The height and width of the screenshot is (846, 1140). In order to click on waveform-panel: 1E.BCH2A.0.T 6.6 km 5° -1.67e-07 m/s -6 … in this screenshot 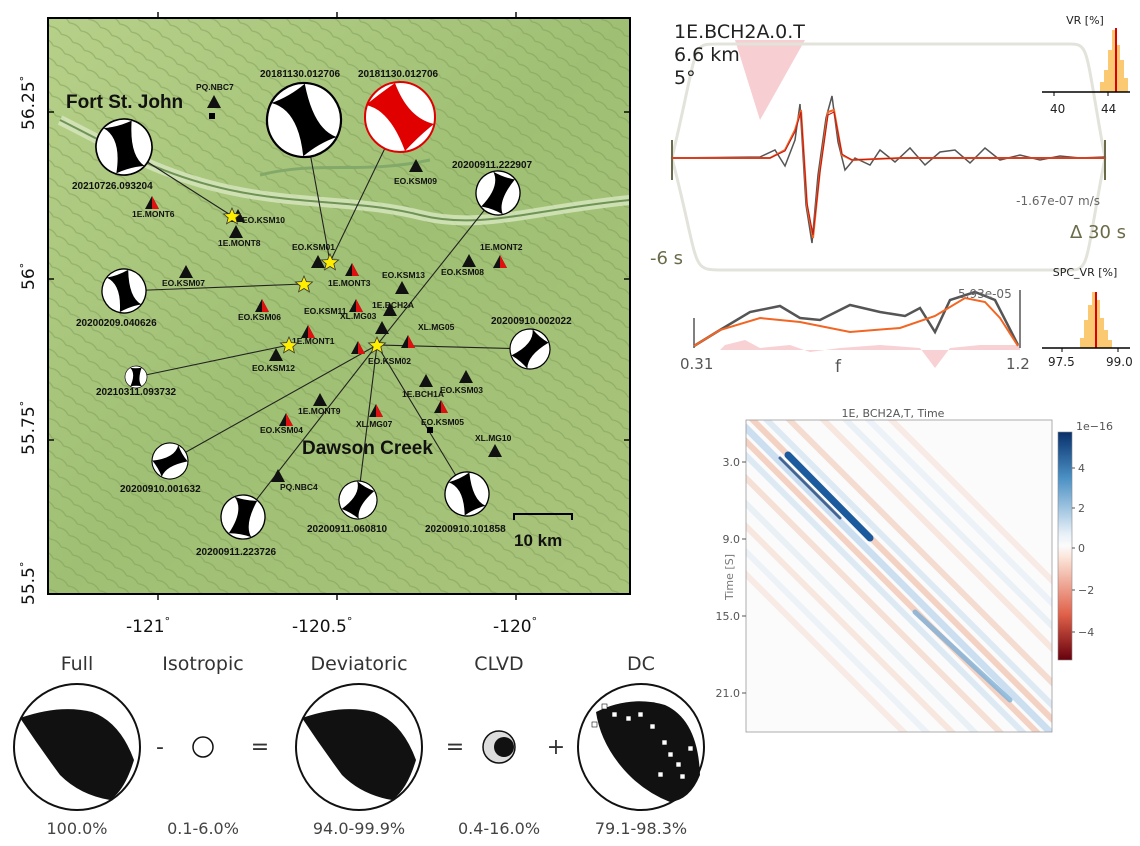, I will do `click(888, 146)`.